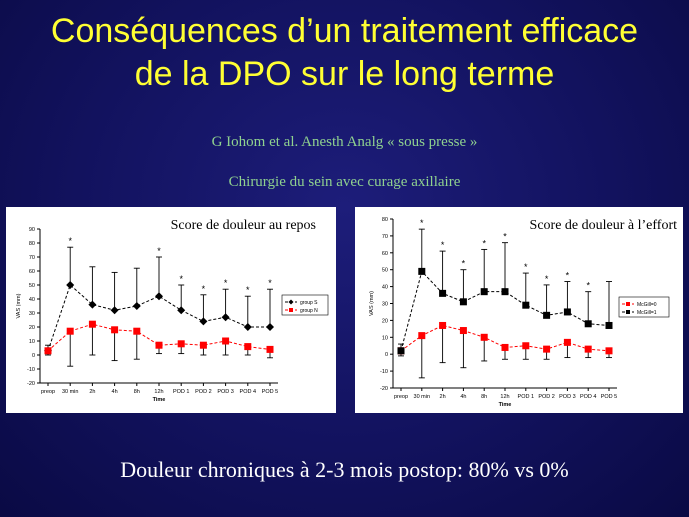 This screenshot has height=517, width=689. I want to click on y-axis-label: VAS (mm), so click(372, 303).